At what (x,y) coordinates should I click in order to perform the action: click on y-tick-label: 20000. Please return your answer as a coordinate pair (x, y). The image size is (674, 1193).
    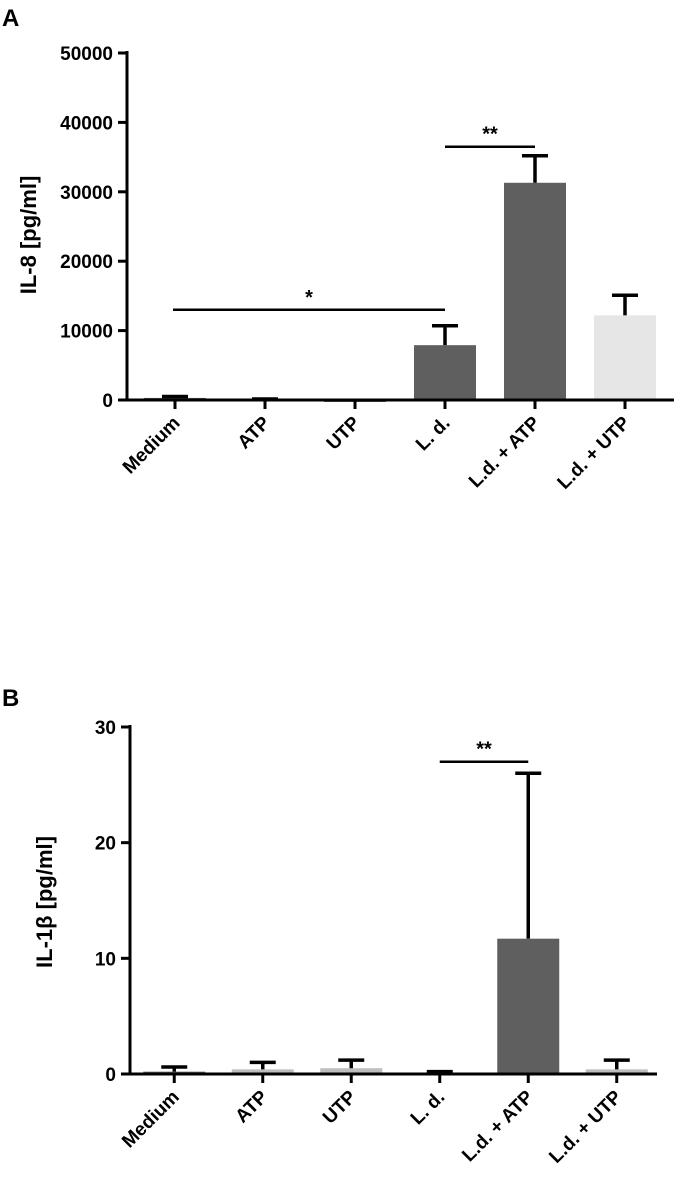
    Looking at the image, I should click on (86, 262).